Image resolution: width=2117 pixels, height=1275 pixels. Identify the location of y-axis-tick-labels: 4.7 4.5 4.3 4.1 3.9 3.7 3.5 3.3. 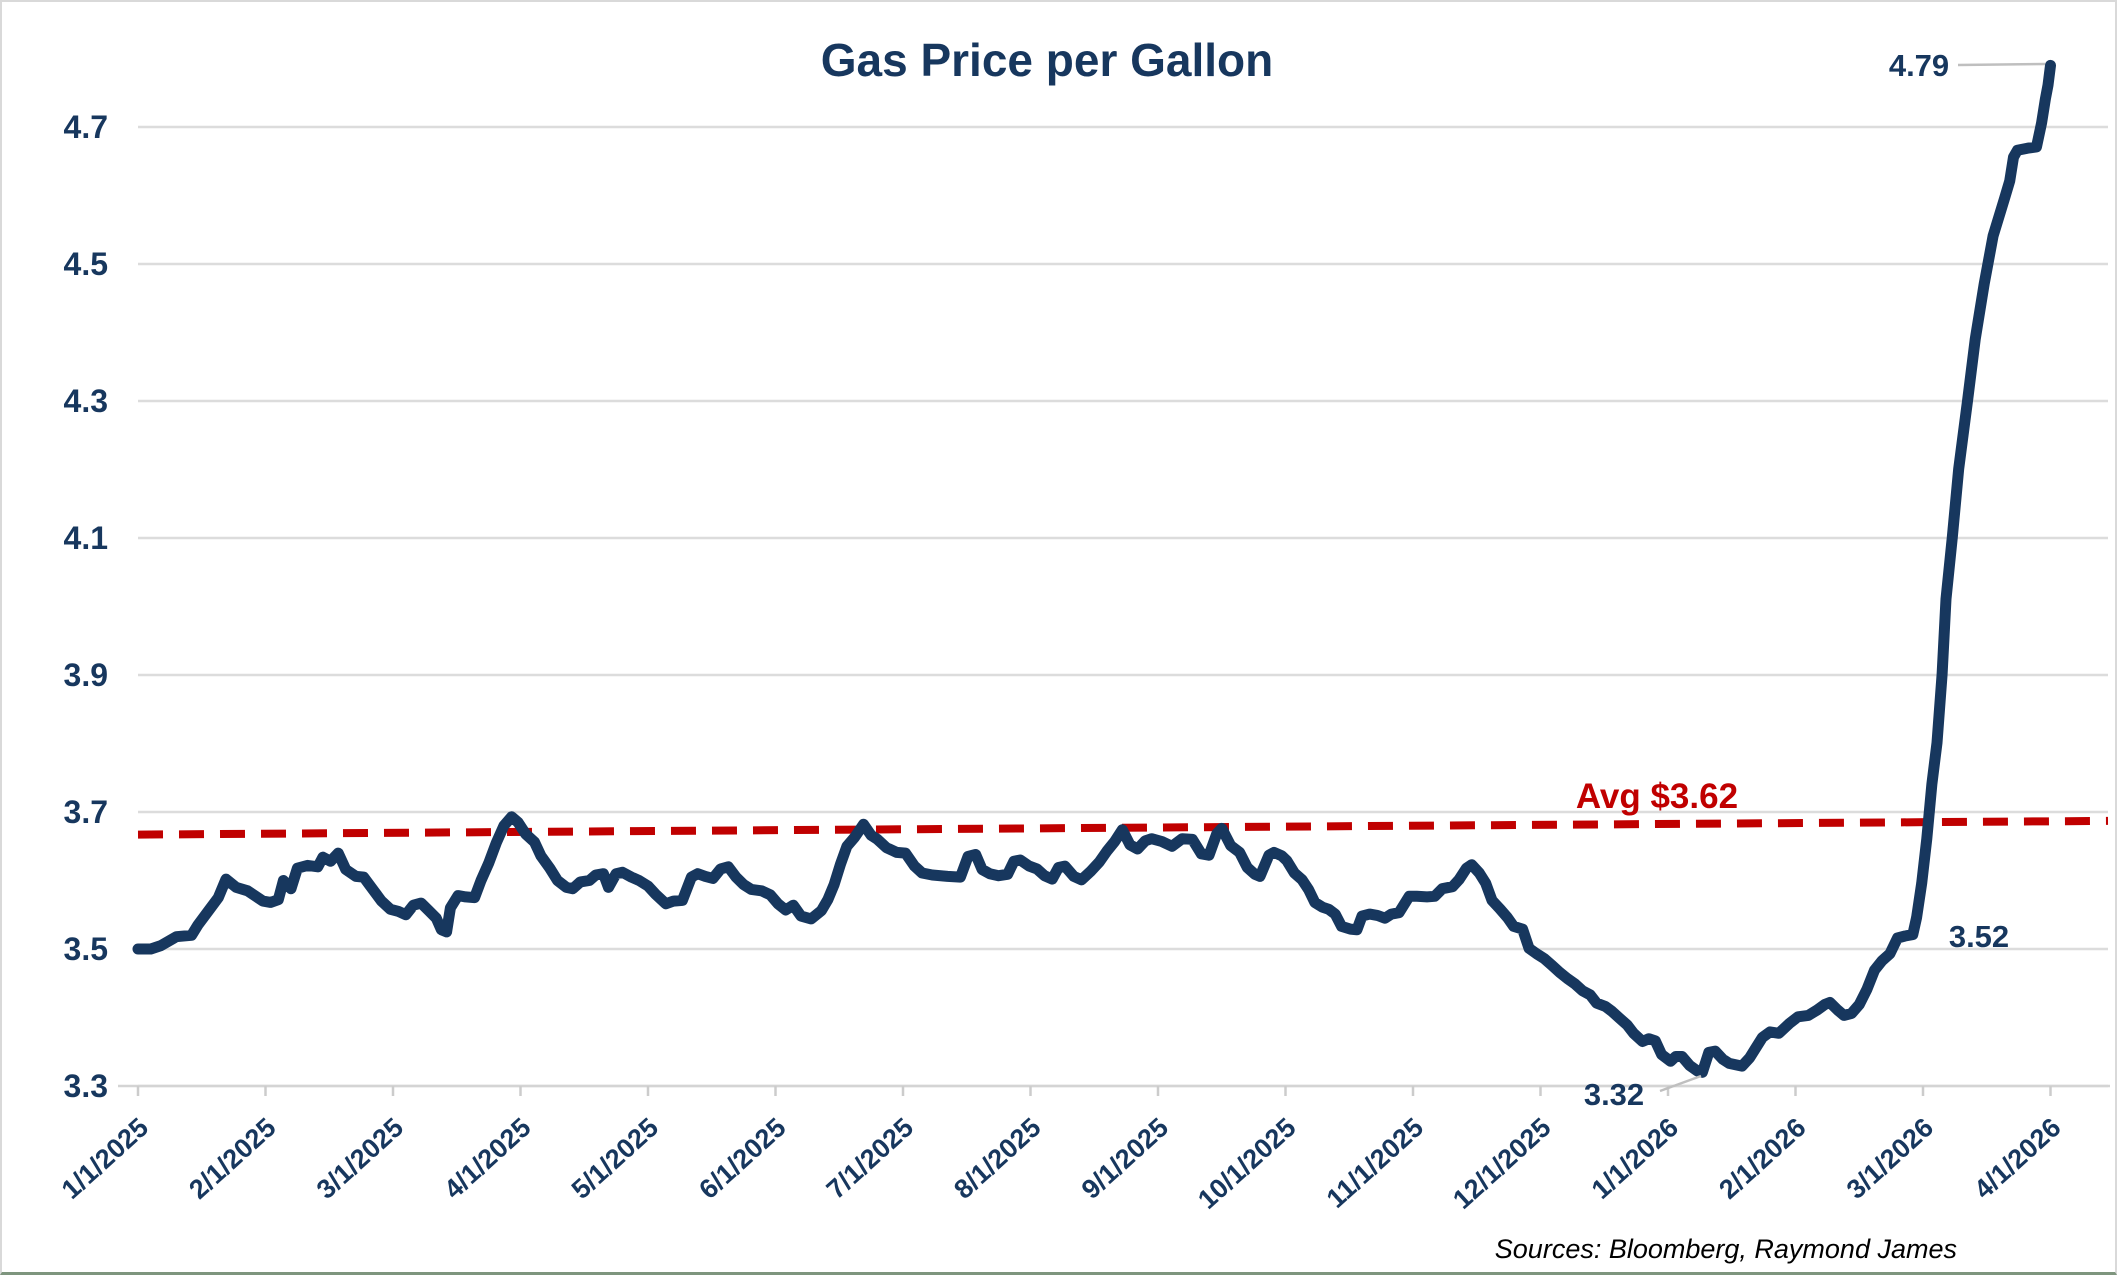
(86, 606).